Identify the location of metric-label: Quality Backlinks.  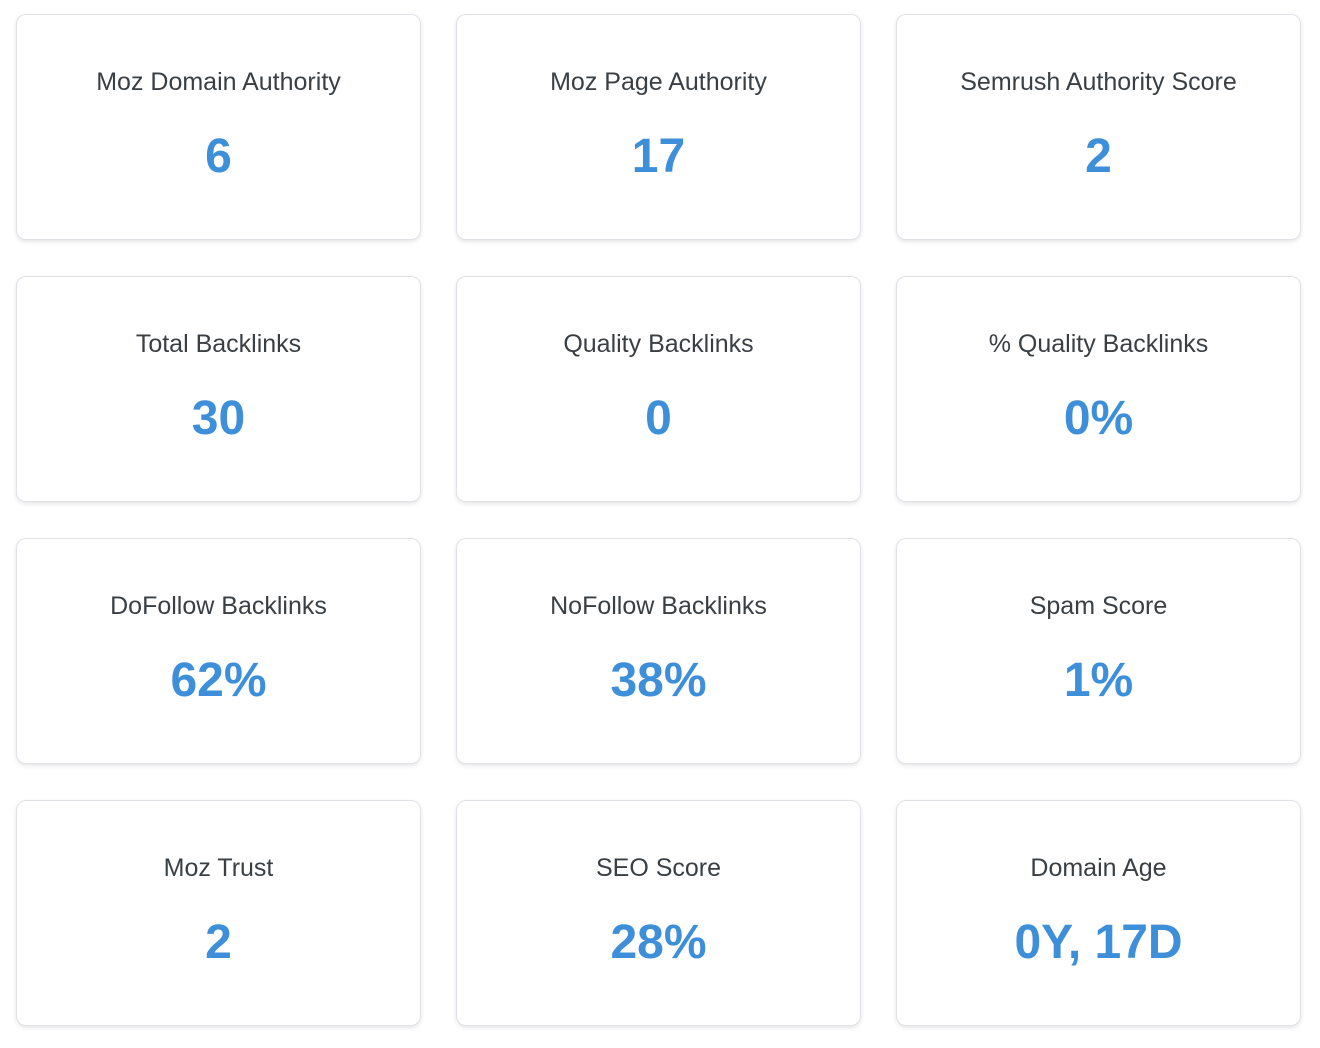
(658, 344).